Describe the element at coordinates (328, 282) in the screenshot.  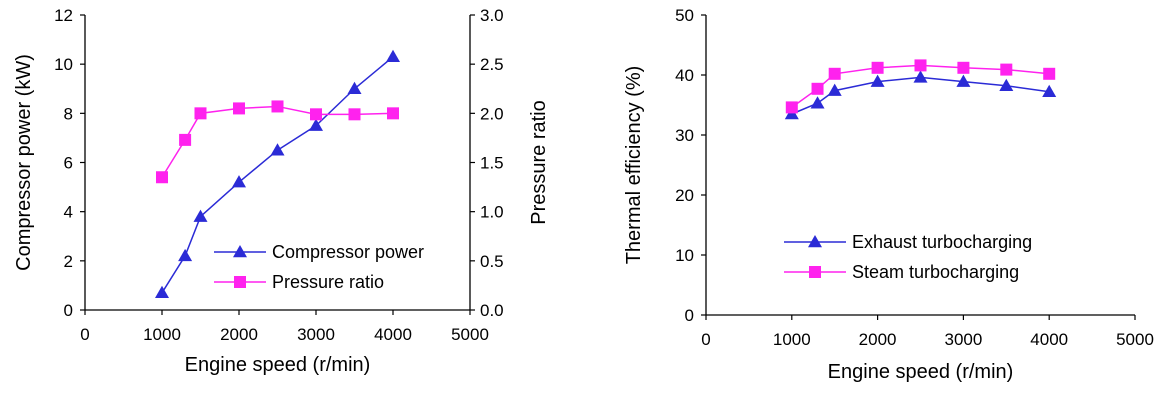
I see `legend-label: Pressure ratio` at that location.